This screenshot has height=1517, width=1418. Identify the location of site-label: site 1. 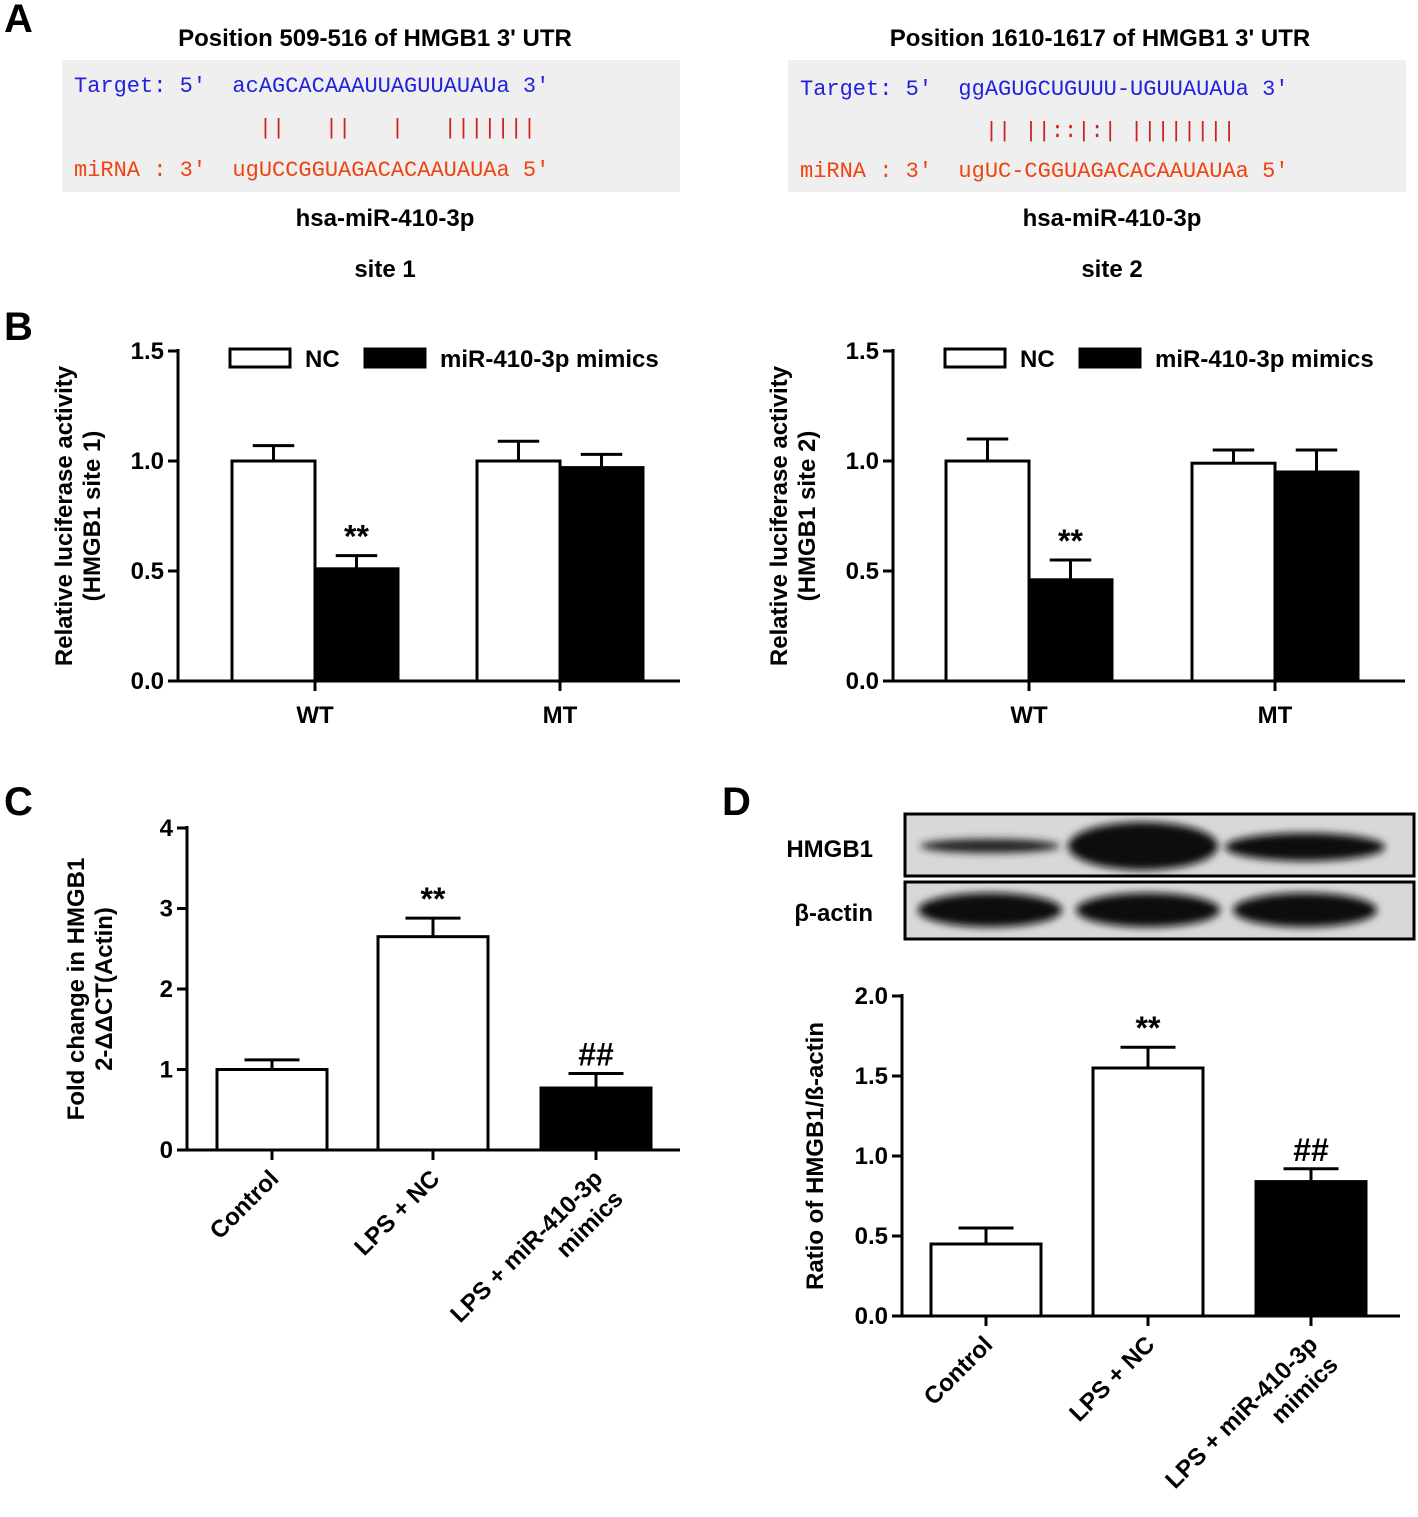
(384, 269).